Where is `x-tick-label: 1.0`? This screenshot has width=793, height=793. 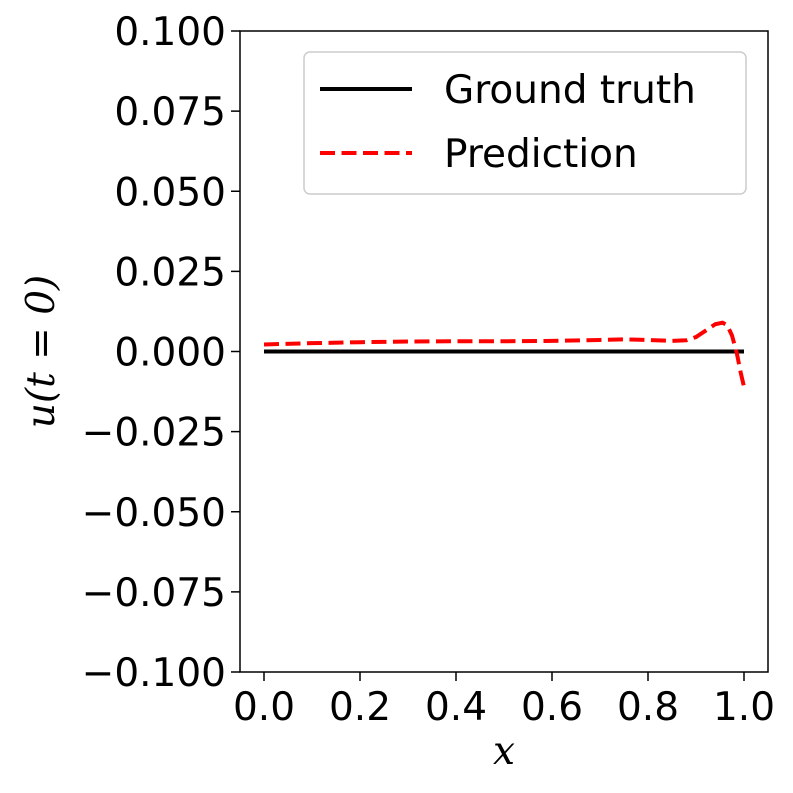
x-tick-label: 1.0 is located at coordinates (744, 707).